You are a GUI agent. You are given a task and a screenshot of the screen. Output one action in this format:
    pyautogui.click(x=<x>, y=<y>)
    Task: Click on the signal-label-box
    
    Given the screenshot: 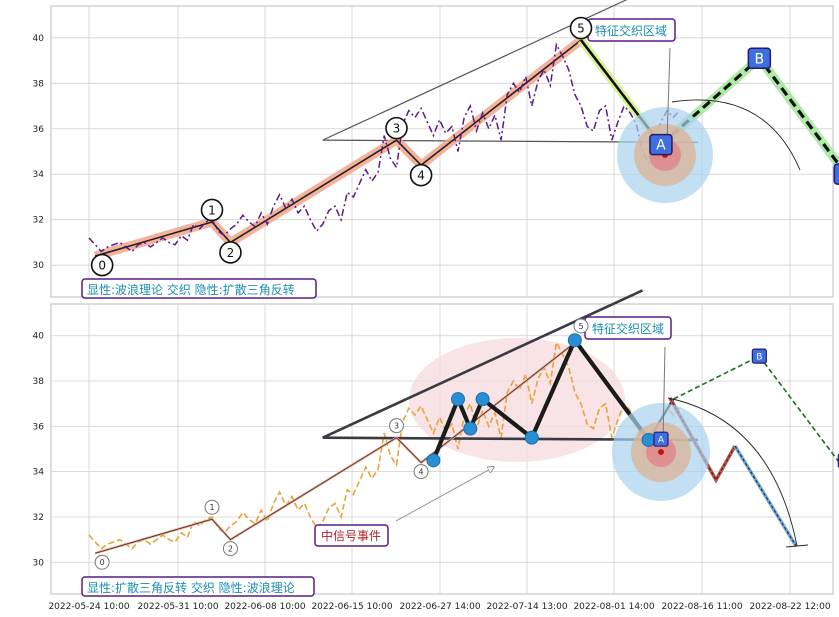 What is the action you would take?
    pyautogui.click(x=351, y=535)
    